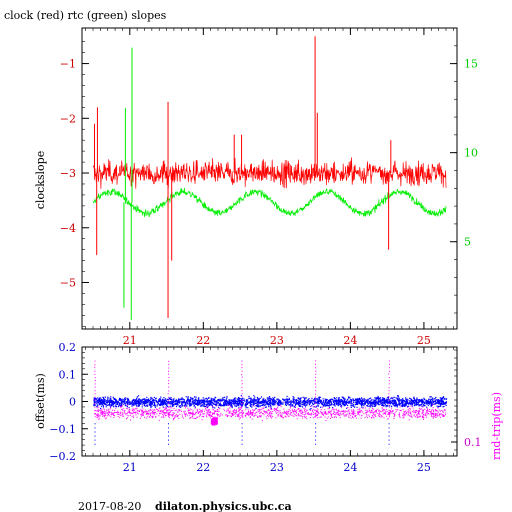  I want to click on bottom-x-tick-label: 24, so click(350, 467).